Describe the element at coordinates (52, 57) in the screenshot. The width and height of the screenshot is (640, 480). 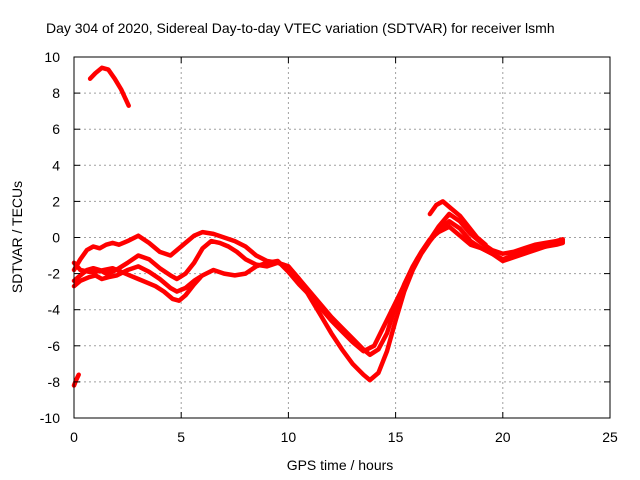
I see `y-tick-label: 10` at that location.